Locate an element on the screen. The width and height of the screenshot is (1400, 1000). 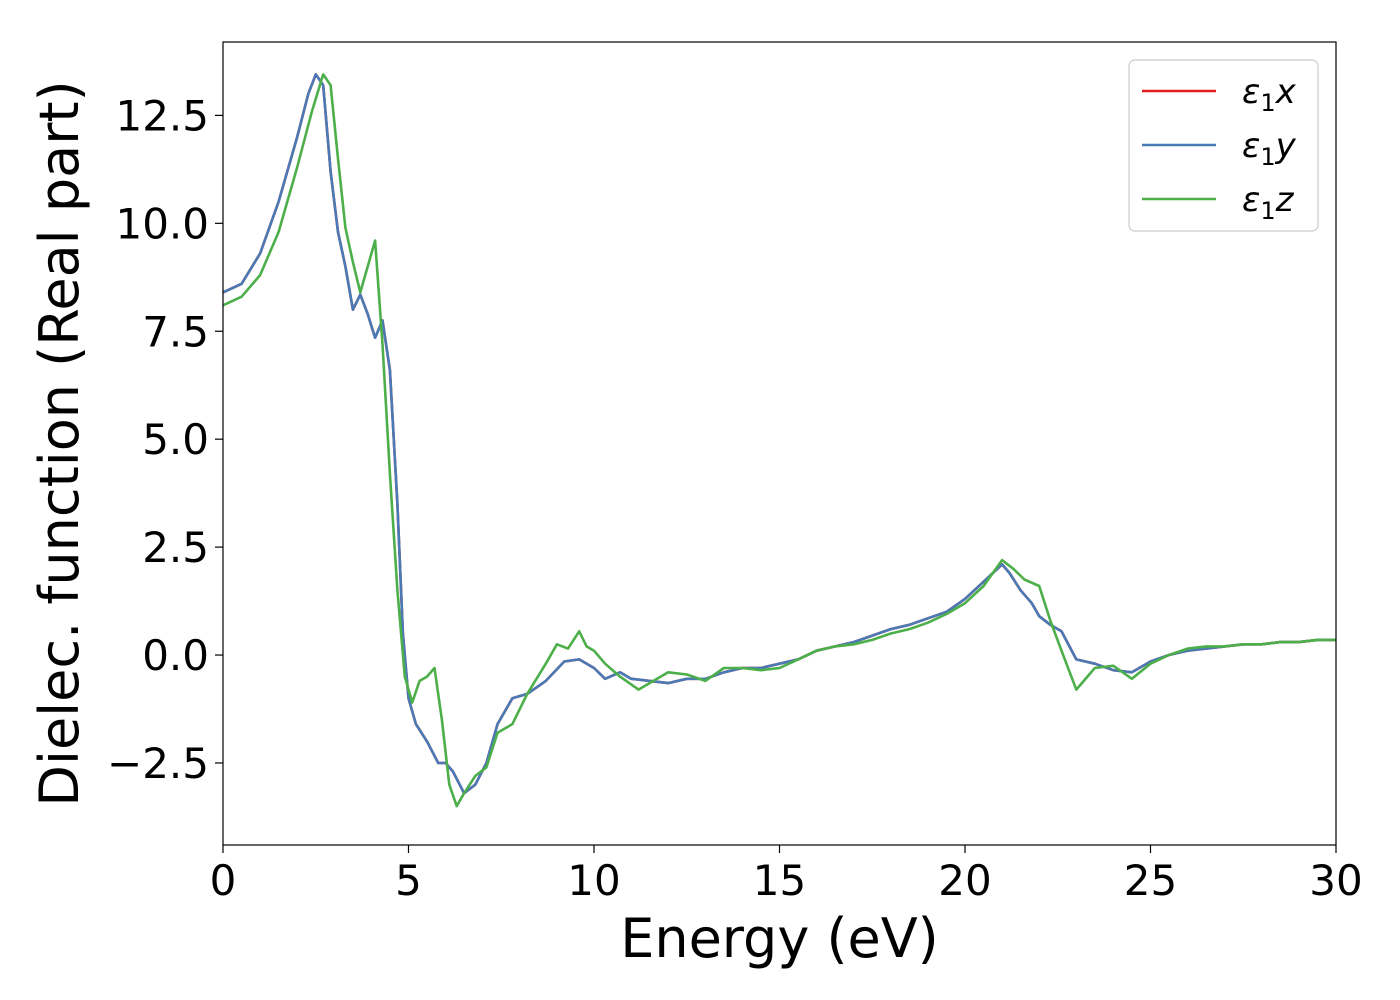
y-tick-label: 10.0 is located at coordinates (162, 223).